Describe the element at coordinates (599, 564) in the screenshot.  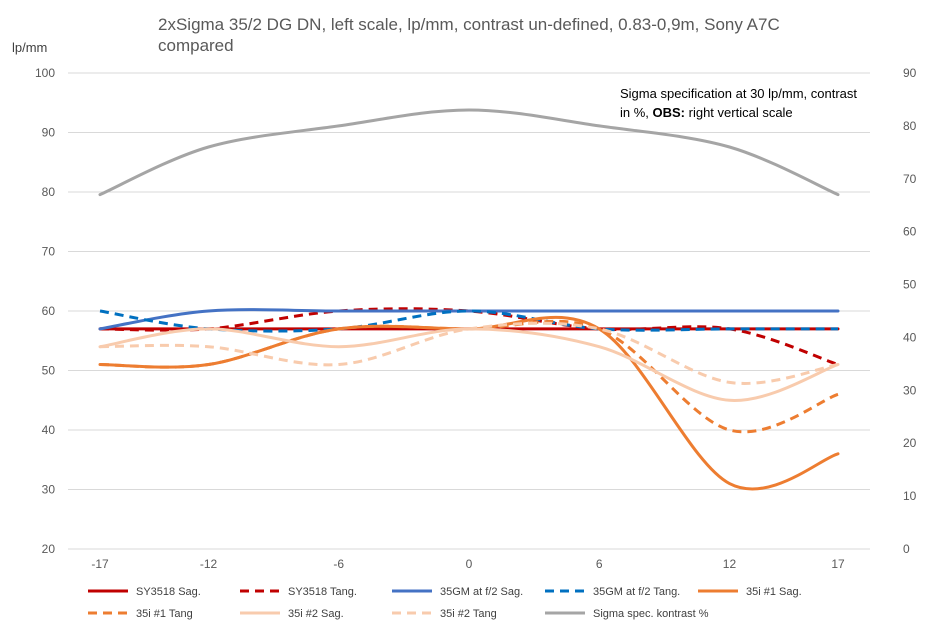
I see `x-tick-label: 6` at that location.